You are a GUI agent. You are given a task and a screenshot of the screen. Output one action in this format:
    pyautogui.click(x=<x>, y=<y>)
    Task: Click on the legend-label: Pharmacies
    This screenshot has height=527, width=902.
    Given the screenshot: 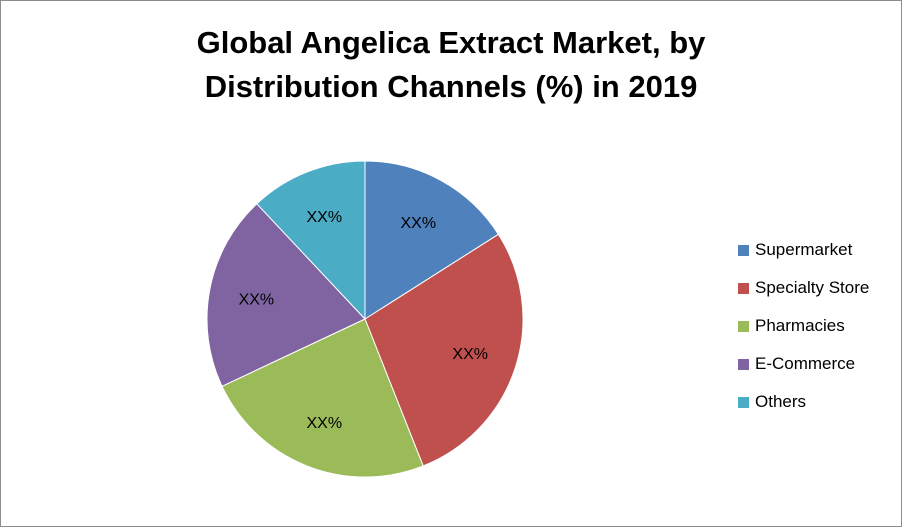 What is the action you would take?
    pyautogui.click(x=800, y=325)
    